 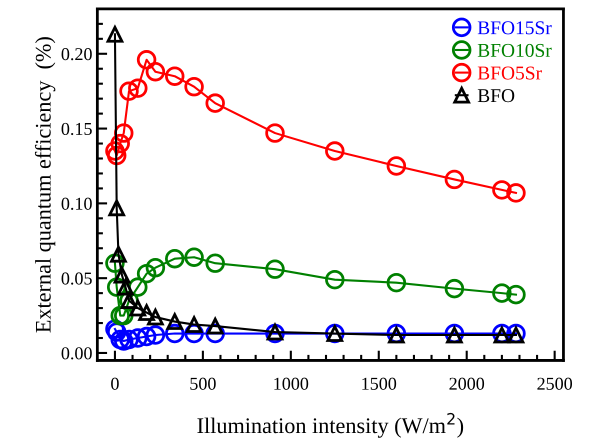 I want to click on y-tick-label: 0.20, so click(x=77, y=54).